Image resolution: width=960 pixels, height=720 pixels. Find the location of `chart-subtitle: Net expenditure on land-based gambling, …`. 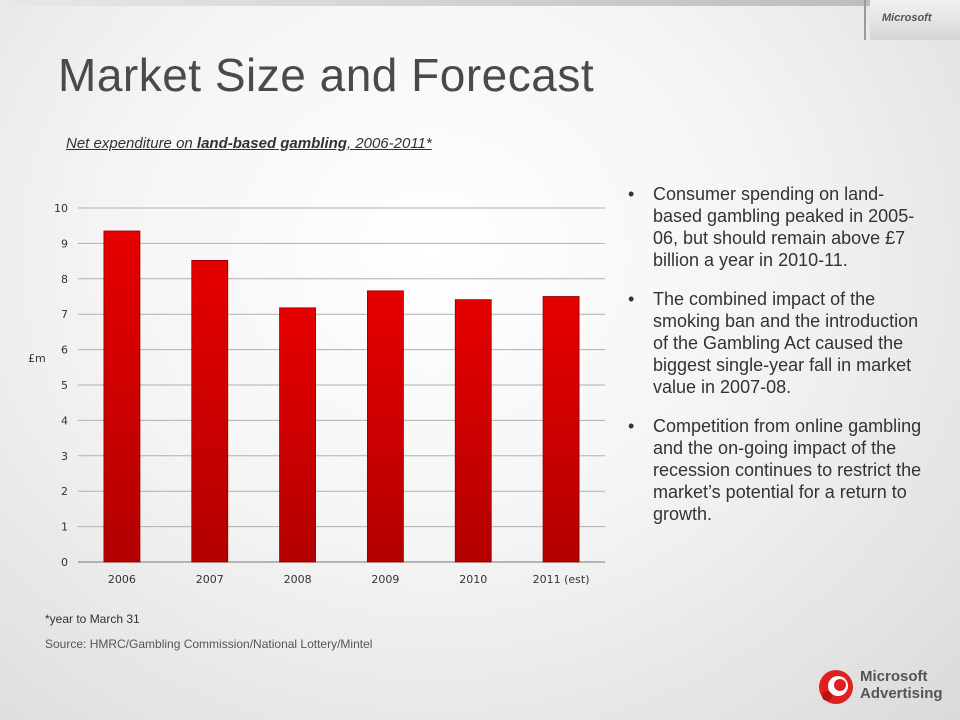

chart-subtitle: Net expenditure on land-based gambling, … is located at coordinates (249, 143).